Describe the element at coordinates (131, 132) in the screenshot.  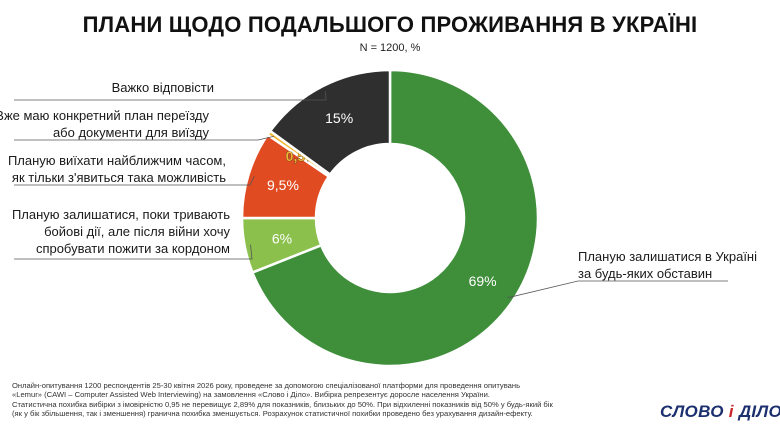
I see `slice-category-label: або документи для виїзду` at that location.